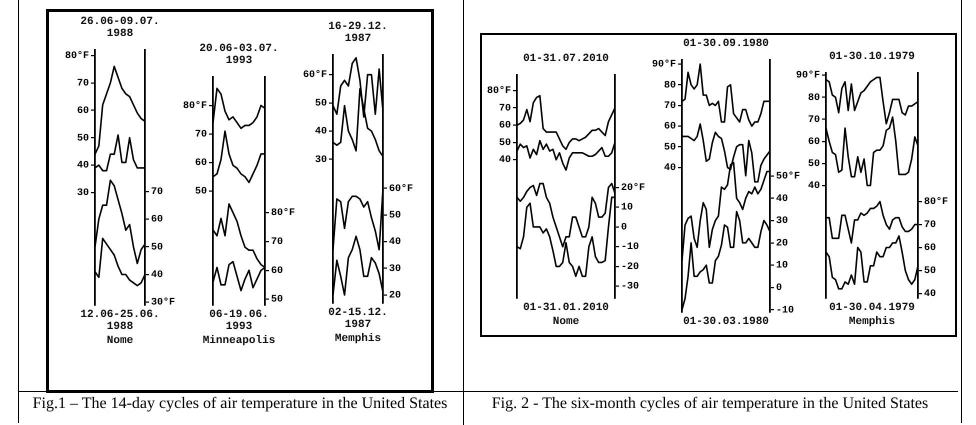 The height and width of the screenshot is (425, 976). What do you see at coordinates (710, 404) in the screenshot?
I see `text: Fig. 2 - The six-month cycles of air temperature in the United States` at bounding box center [710, 404].